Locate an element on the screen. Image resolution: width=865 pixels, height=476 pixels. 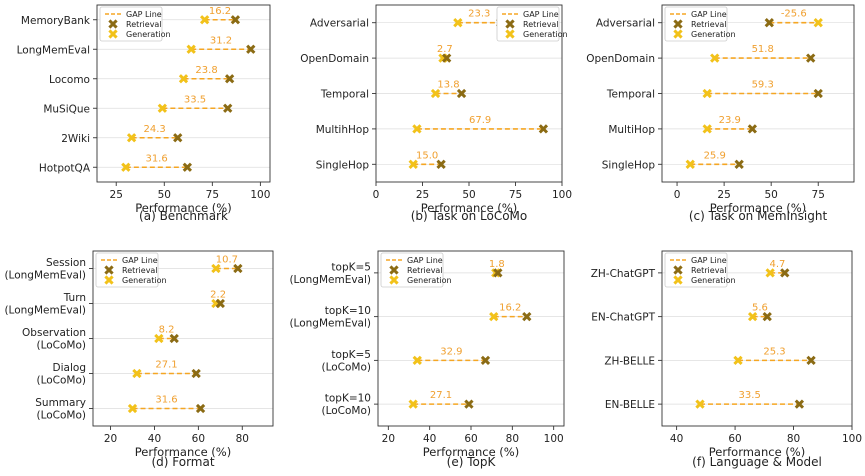
y-tick-label: EN-BELLE is located at coordinates (630, 405).